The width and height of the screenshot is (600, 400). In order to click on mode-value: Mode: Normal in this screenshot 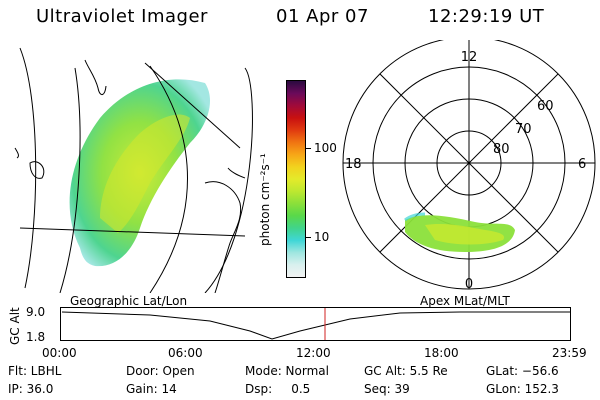, I will do `click(287, 371)`.